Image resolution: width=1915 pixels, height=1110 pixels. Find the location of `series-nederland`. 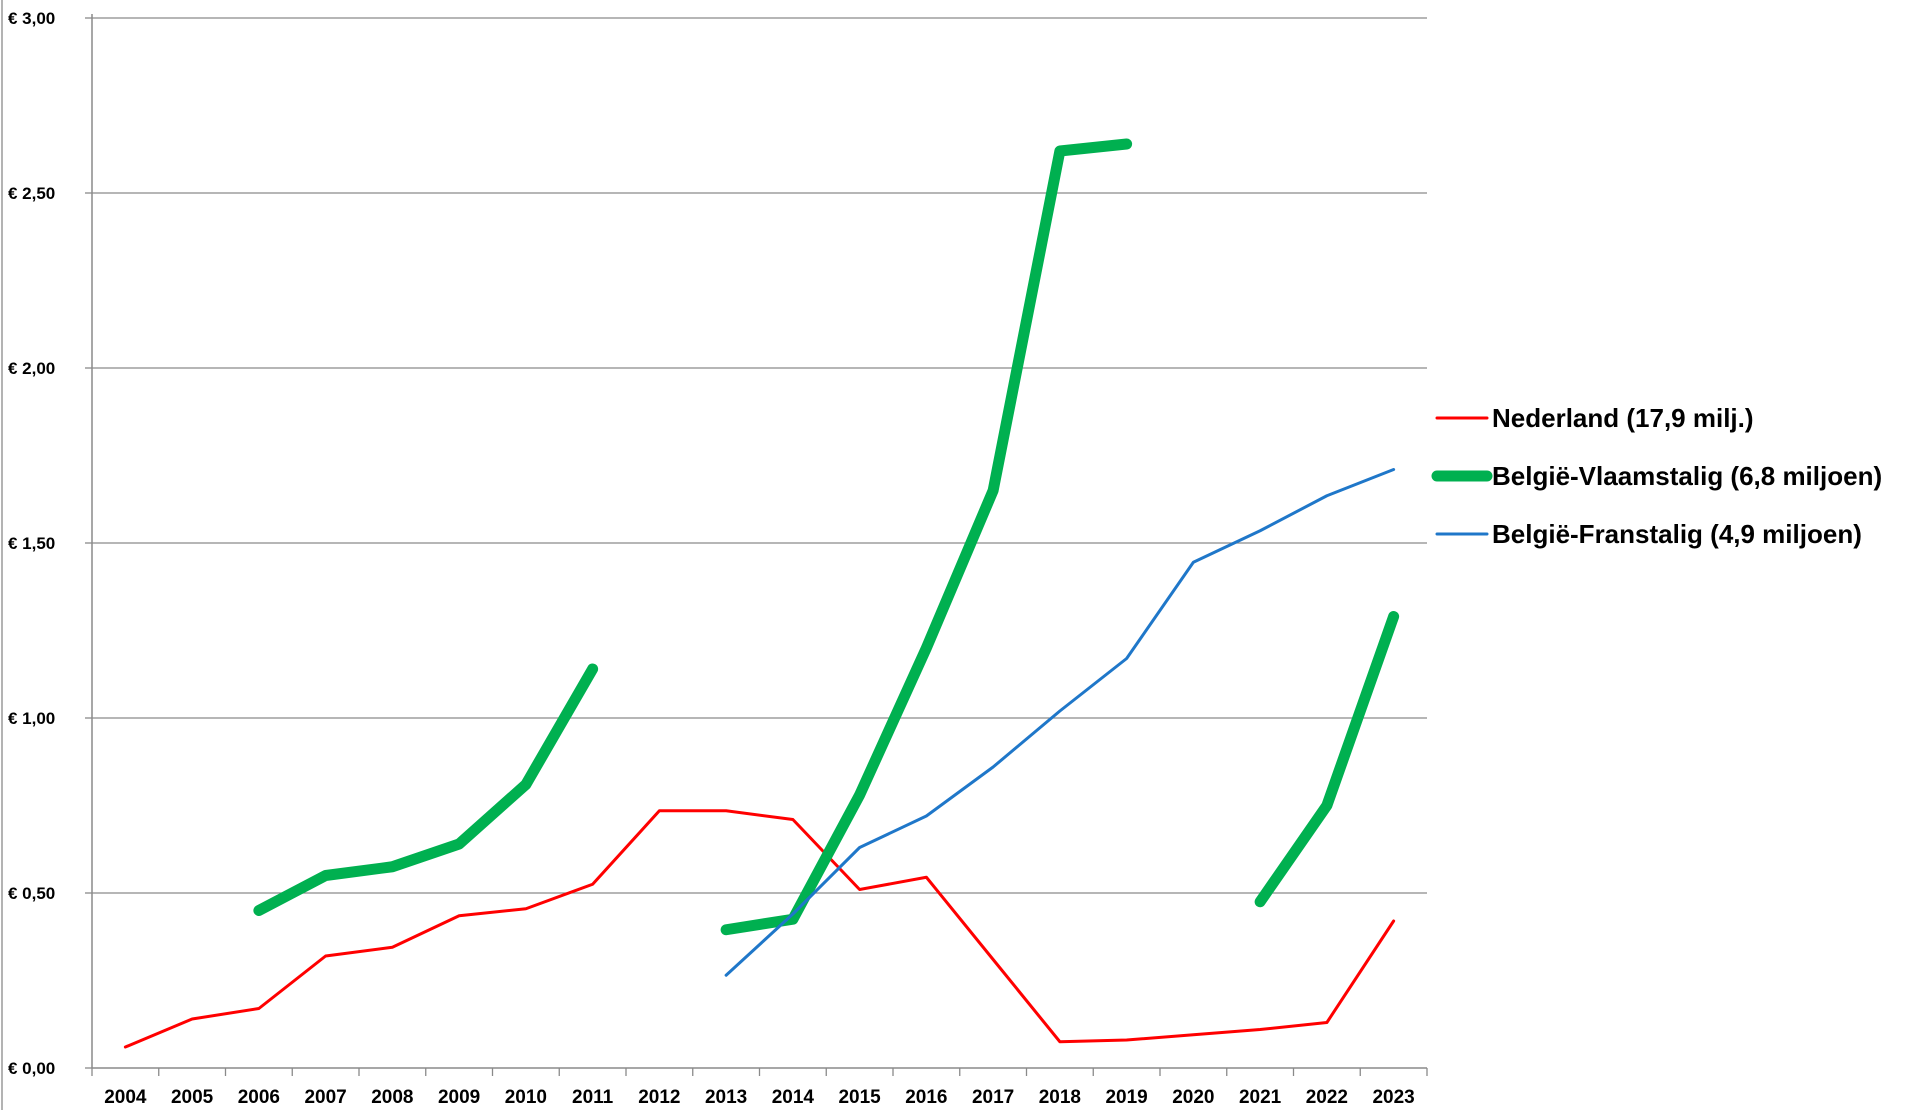

series-nederland is located at coordinates (759, 929).